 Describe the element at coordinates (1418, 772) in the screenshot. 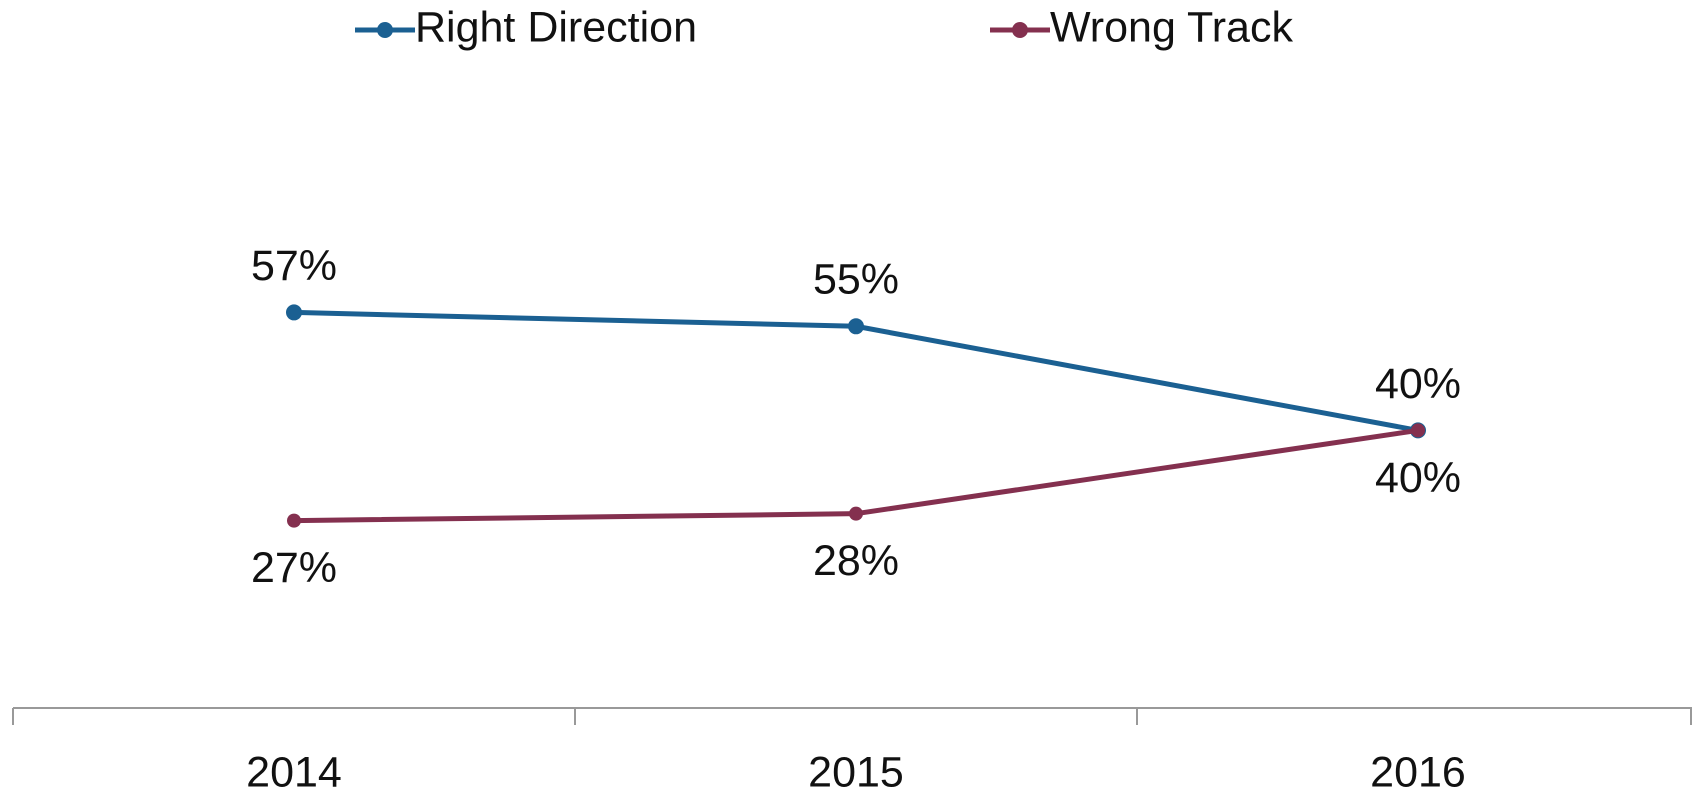

I see `x-tick-label: 2016` at that location.